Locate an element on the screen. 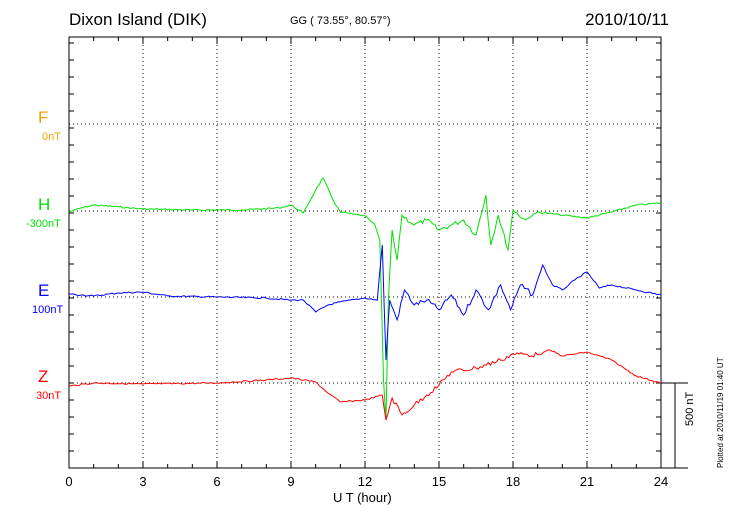 Image resolution: width=730 pixels, height=520 pixels. station-title: Dixon Island (DIK) is located at coordinates (138, 19).